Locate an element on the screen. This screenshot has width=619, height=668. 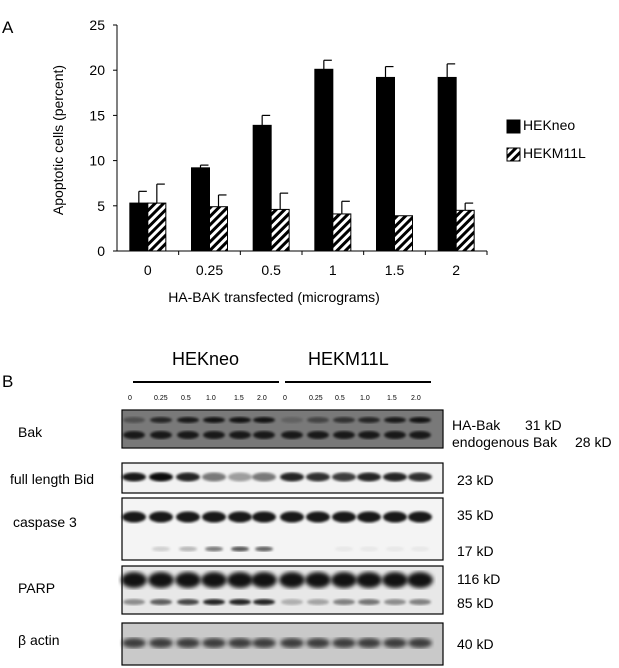
size-label-23kd: 23 kD is located at coordinates (475, 480).